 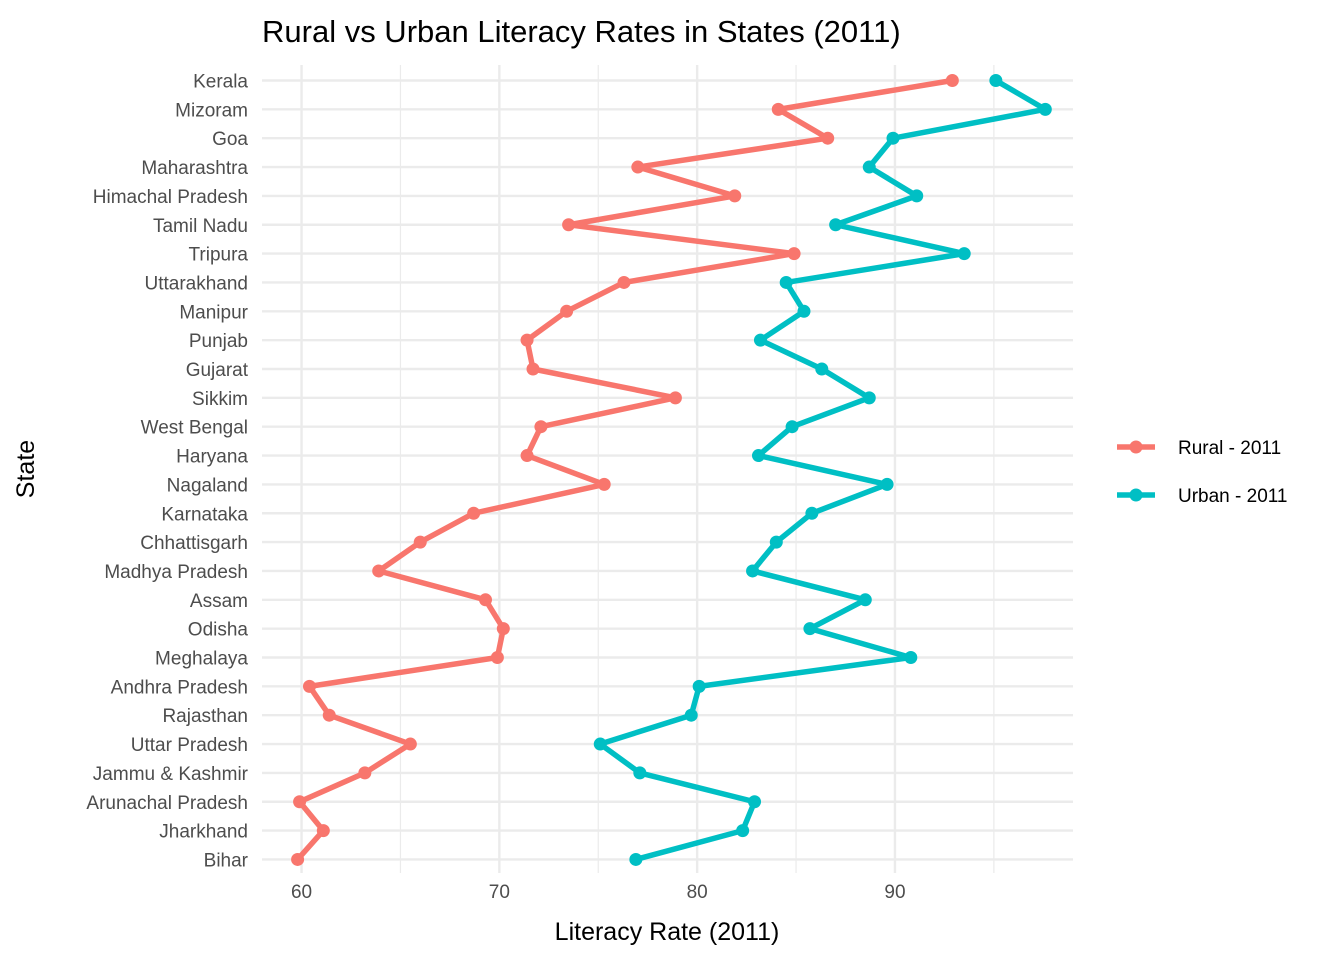 I want to click on y-tick-label-punjab: Punjab, so click(x=218, y=341).